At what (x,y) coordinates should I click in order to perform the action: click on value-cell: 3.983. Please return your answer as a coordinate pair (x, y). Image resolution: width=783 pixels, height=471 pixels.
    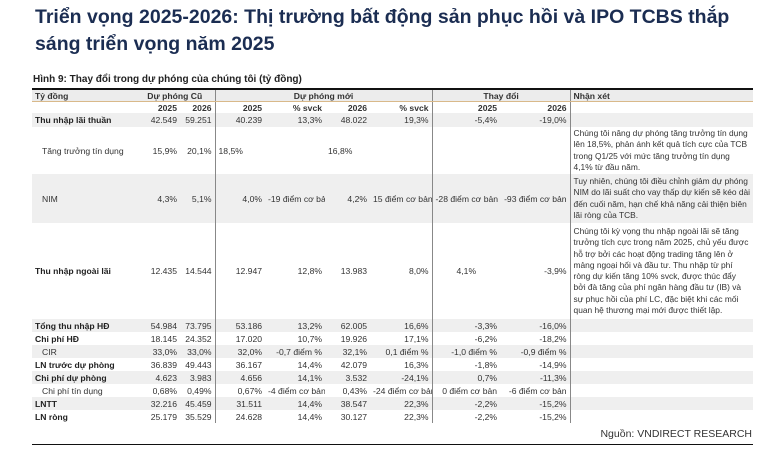
    Looking at the image, I should click on (198, 378).